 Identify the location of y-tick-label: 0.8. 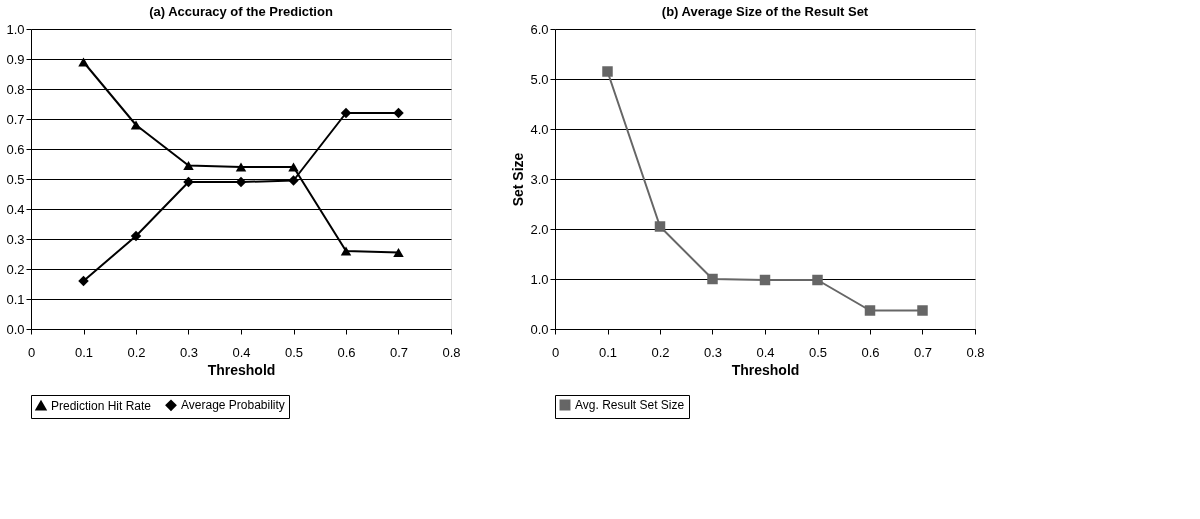
(15, 89).